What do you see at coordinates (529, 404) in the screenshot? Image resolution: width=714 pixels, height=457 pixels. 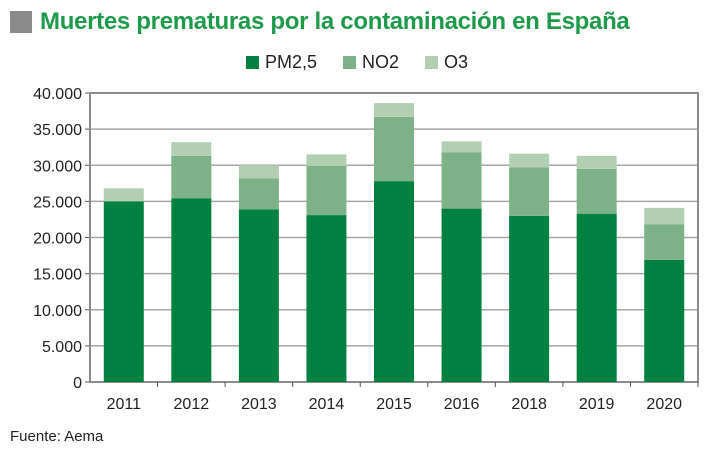 I see `x-tick-label: 2018` at bounding box center [529, 404].